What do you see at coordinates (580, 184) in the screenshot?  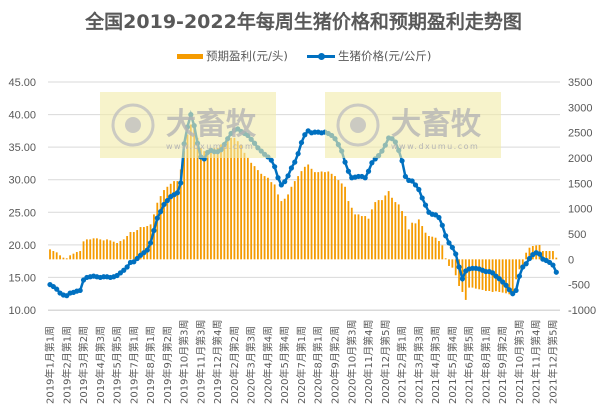 I see `right-axis-tick-label: 1500` at bounding box center [580, 184].